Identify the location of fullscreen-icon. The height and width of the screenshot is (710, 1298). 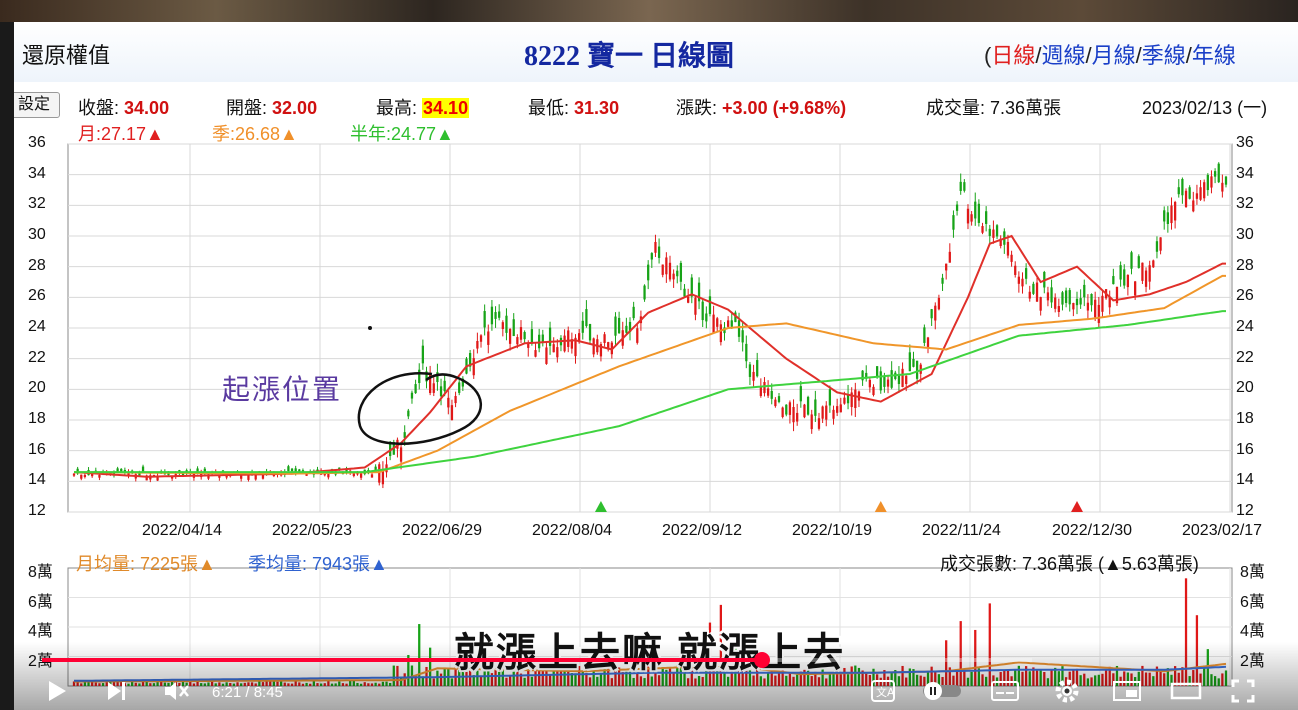
(1243, 694).